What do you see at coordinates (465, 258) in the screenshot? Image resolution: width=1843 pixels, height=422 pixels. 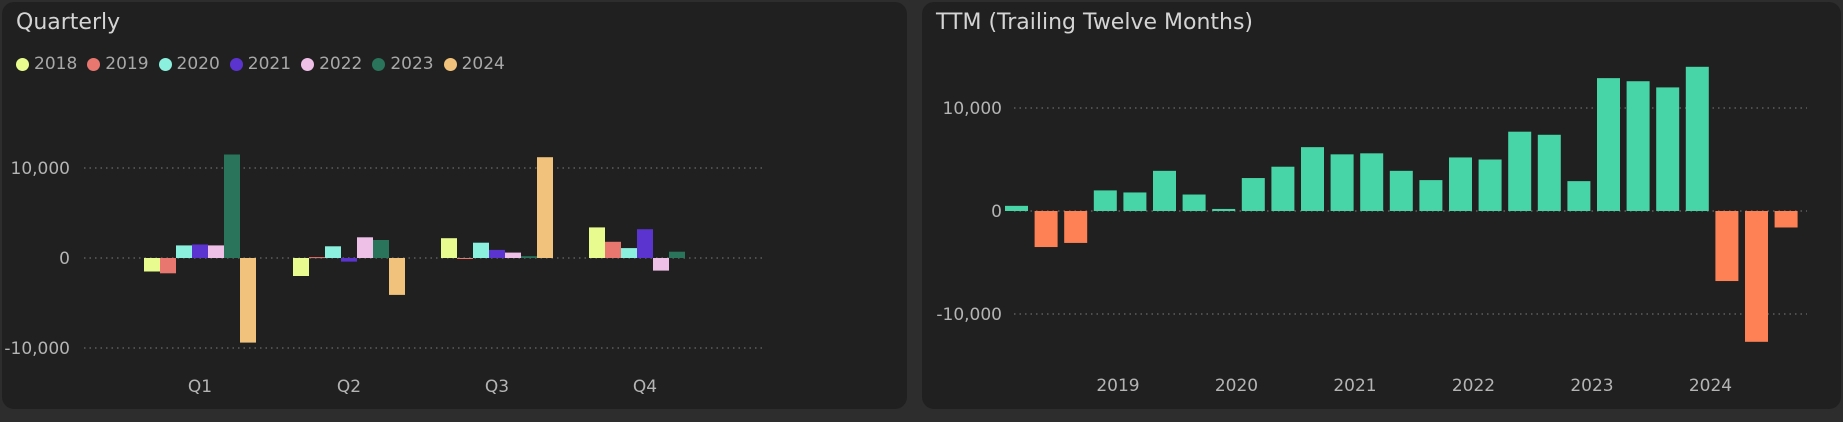 I see `bar-2019-Q3` at bounding box center [465, 258].